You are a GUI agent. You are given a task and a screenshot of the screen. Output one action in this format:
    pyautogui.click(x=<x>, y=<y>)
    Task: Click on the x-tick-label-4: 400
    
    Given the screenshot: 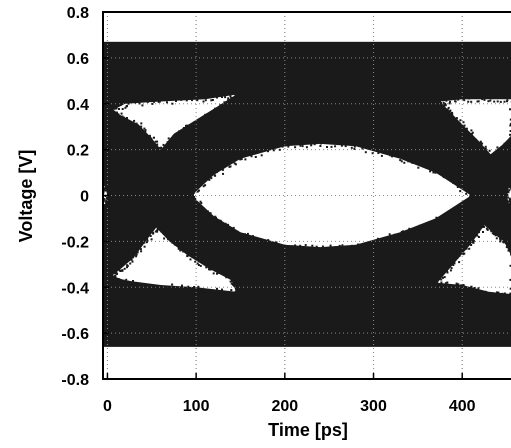 What is the action you would take?
    pyautogui.click(x=462, y=406)
    